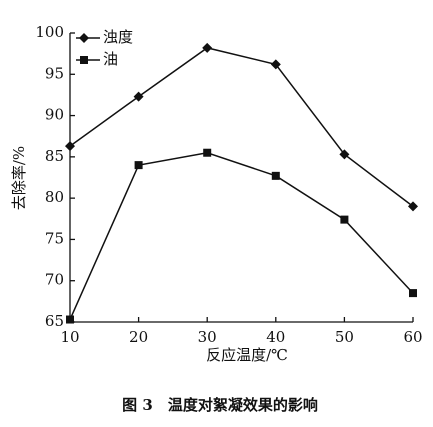  Describe the element at coordinates (49, 32) in the screenshot. I see `y-tick-label: 100` at that location.